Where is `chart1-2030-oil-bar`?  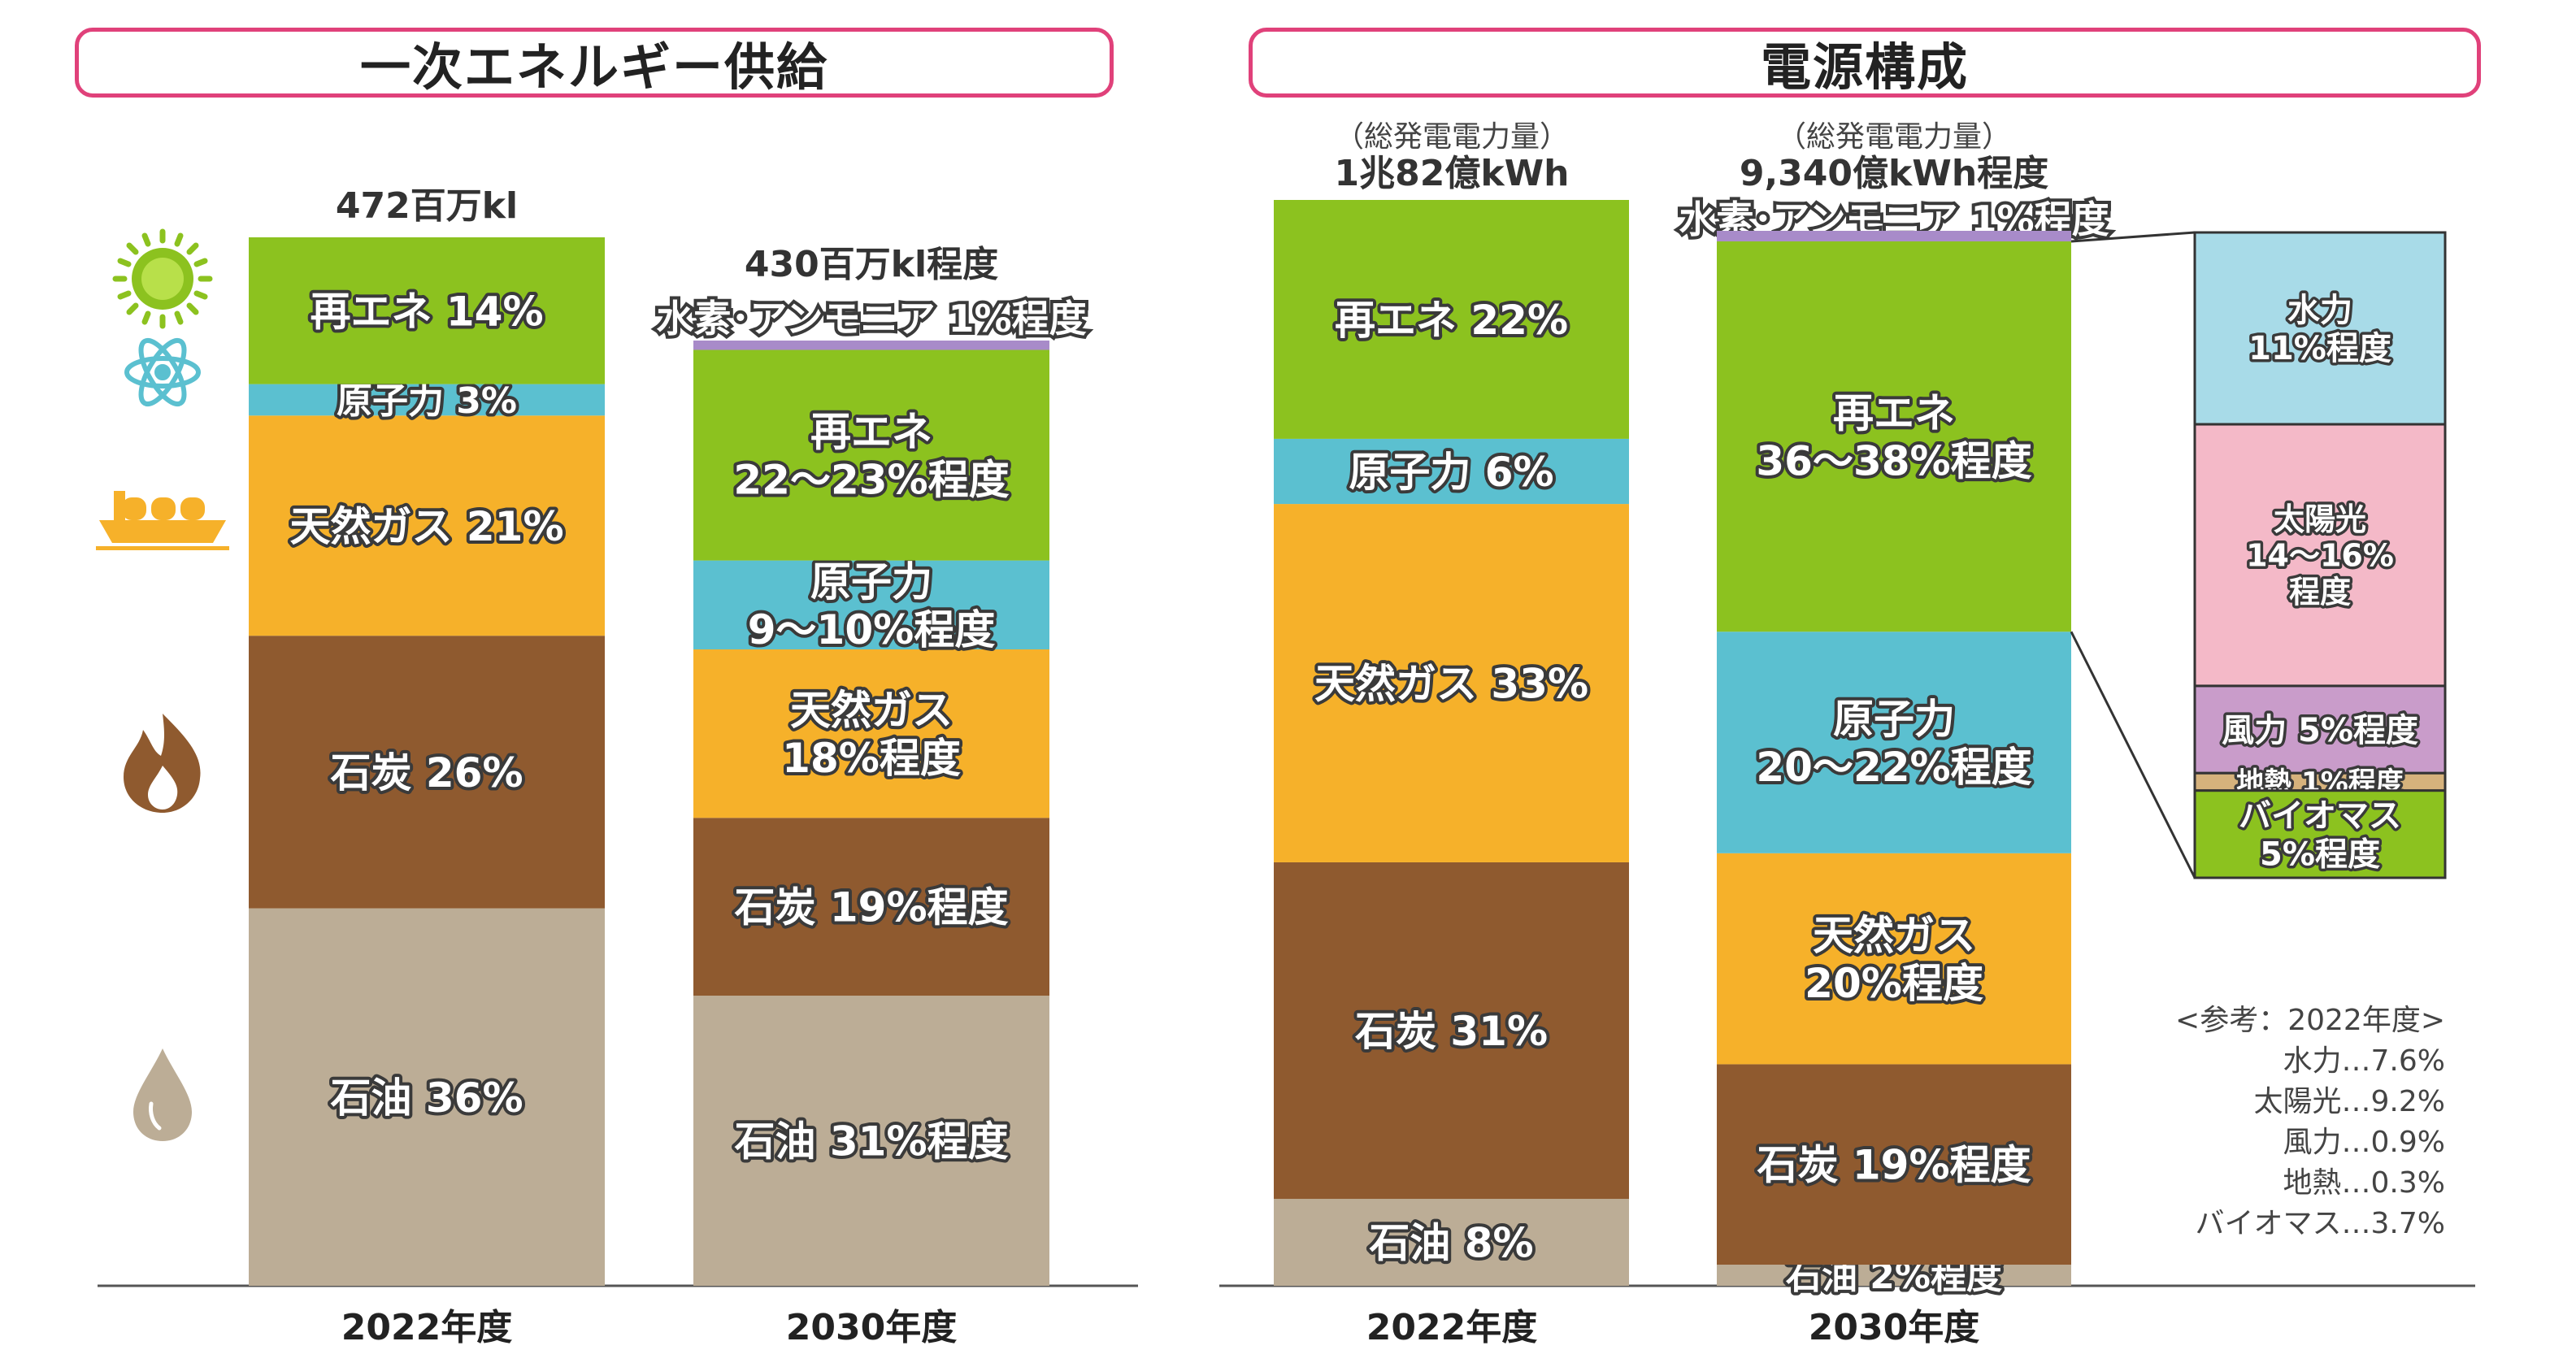
chart1-2030-oil-bar is located at coordinates (1894, 1275).